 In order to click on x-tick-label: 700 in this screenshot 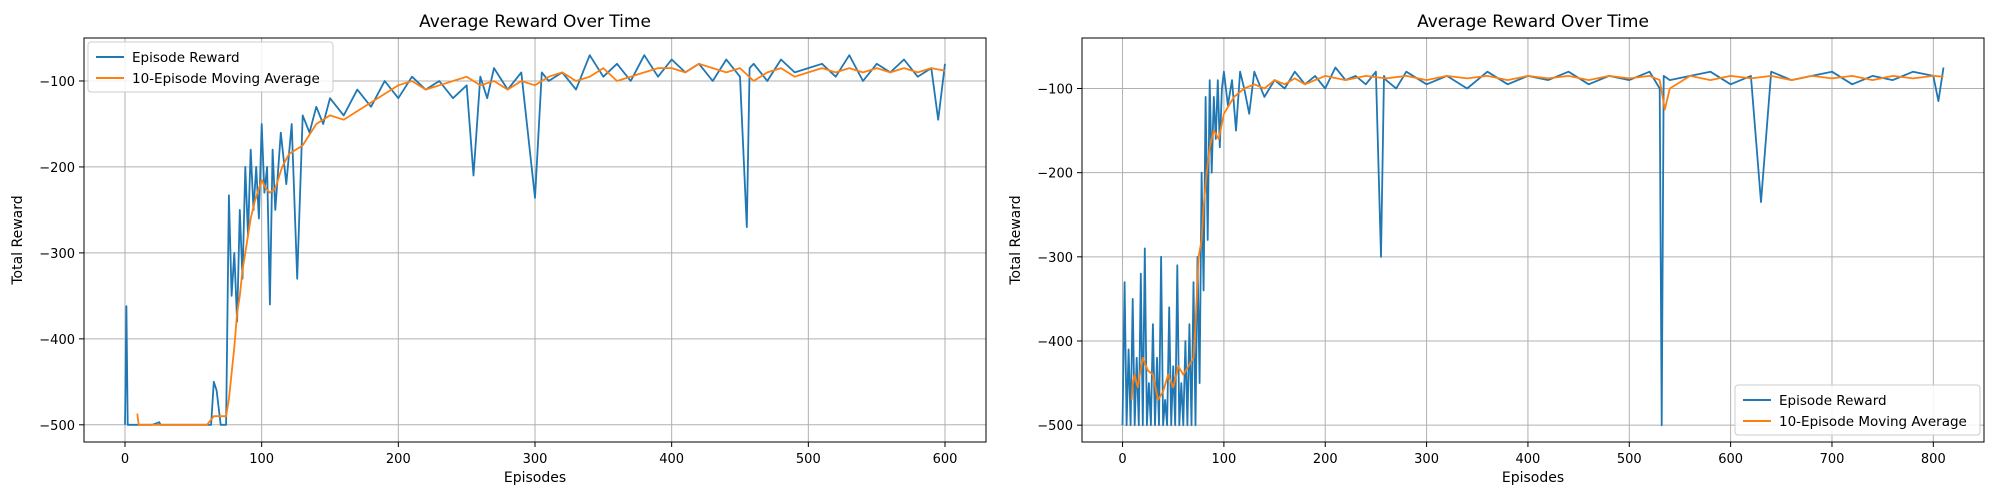, I will do `click(1832, 459)`.